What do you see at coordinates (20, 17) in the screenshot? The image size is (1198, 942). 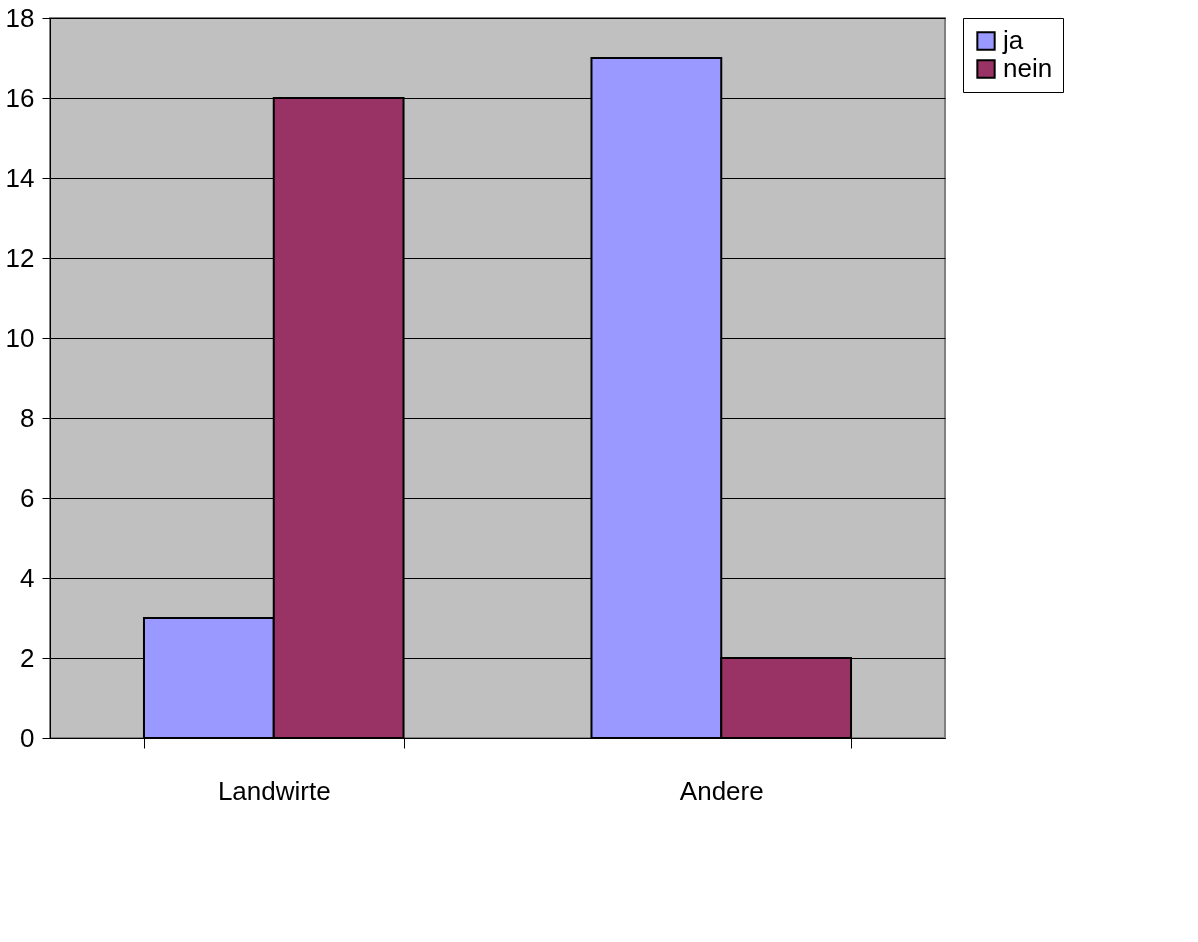 I see `y-tick-label: 18` at bounding box center [20, 17].